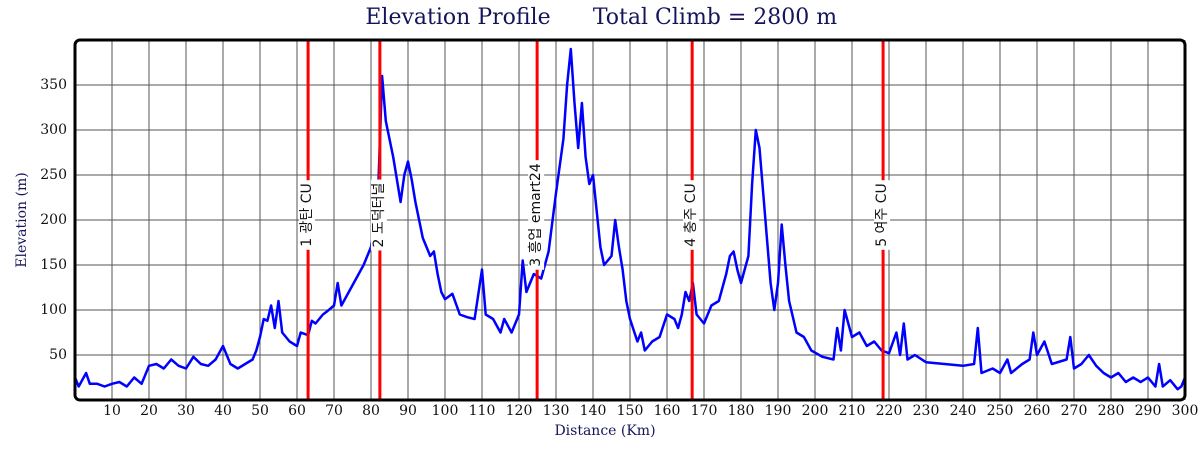  Describe the element at coordinates (53, 265) in the screenshot. I see `y-tick-label: 150` at that location.